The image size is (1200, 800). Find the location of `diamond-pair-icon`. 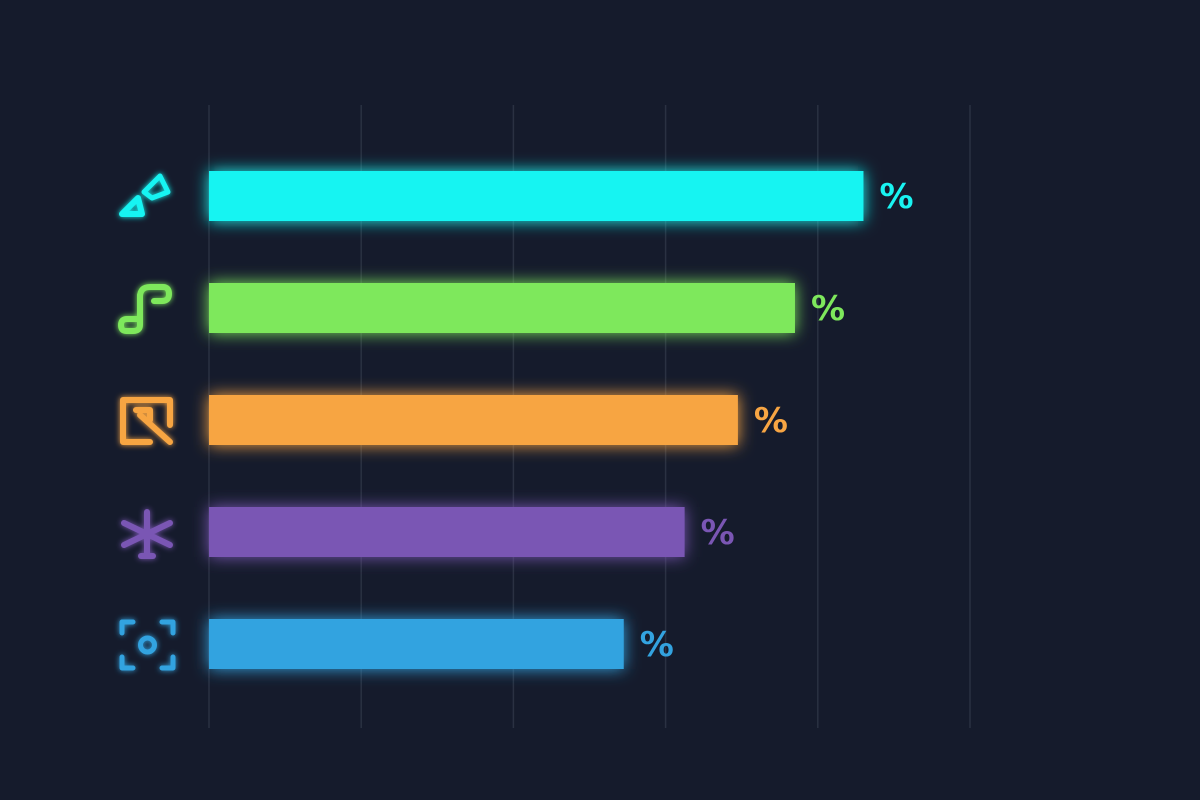

diamond-pair-icon is located at coordinates (145, 195).